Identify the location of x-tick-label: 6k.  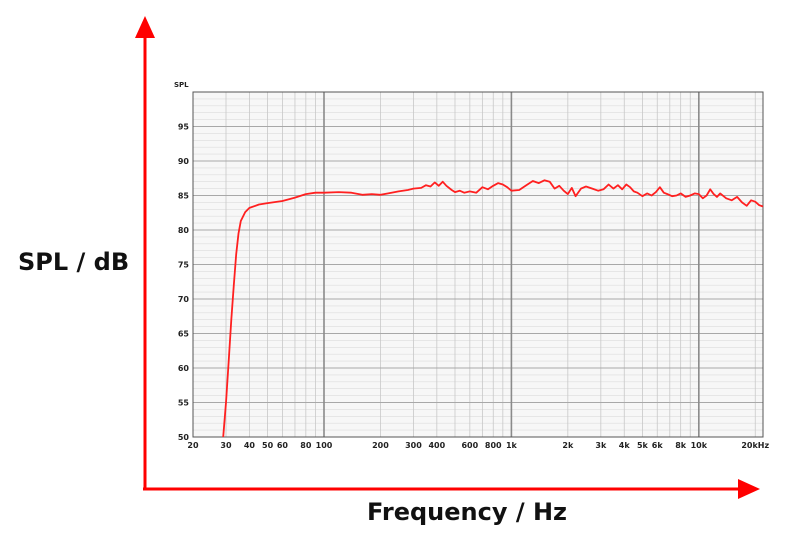
(658, 445).